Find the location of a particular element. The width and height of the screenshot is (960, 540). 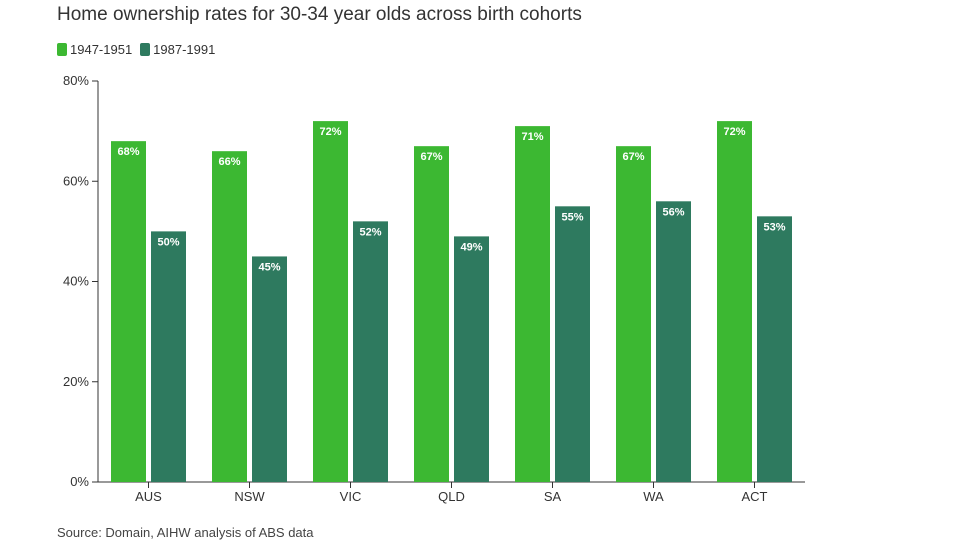

y-tick-label: 40% is located at coordinates (76, 281).